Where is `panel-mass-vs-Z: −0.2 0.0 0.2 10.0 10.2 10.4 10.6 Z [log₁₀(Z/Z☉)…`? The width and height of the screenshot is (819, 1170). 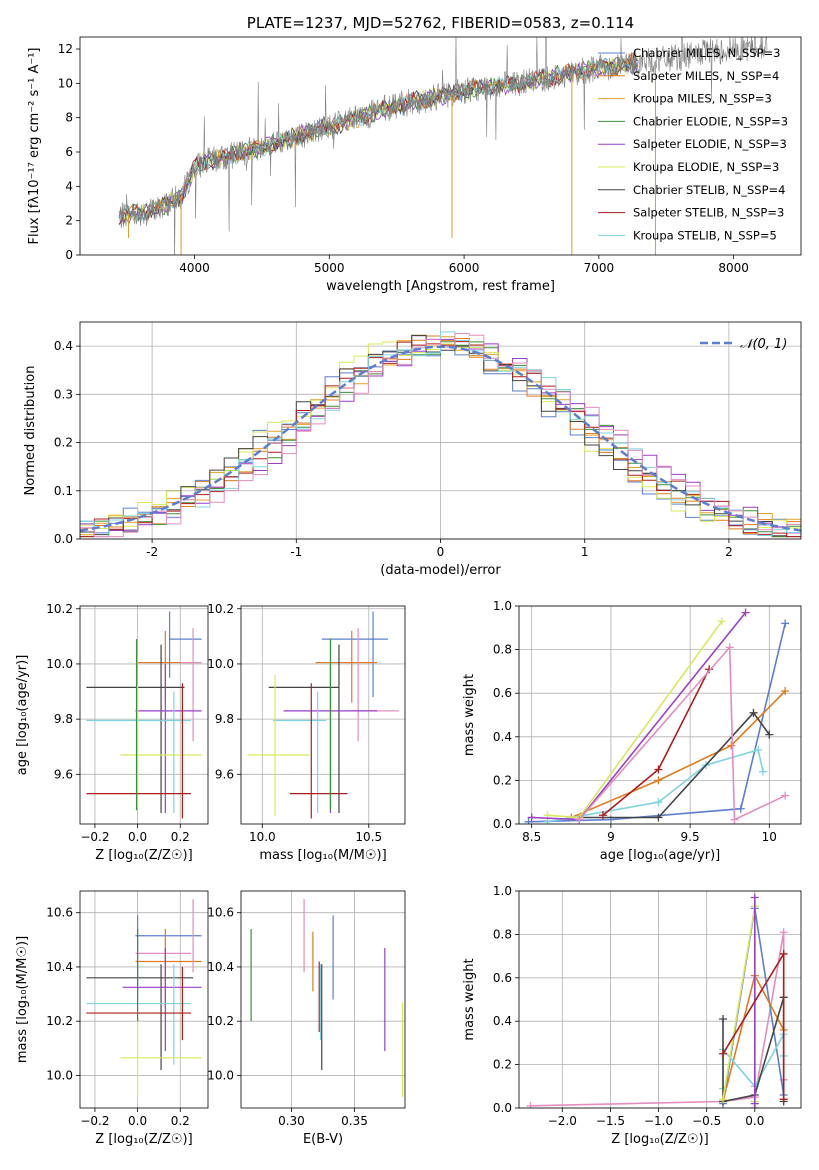
panel-mass-vs-Z: −0.2 0.0 0.2 10.0 10.2 10.4 10.6 Z [log₁₀(Z/Z☉)… is located at coordinates (112, 1018).